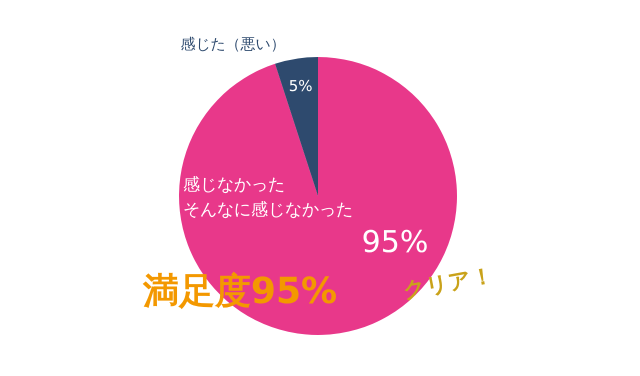 The image size is (640, 376). What do you see at coordinates (448, 283) in the screenshot?
I see `text: クリア！` at bounding box center [448, 283].